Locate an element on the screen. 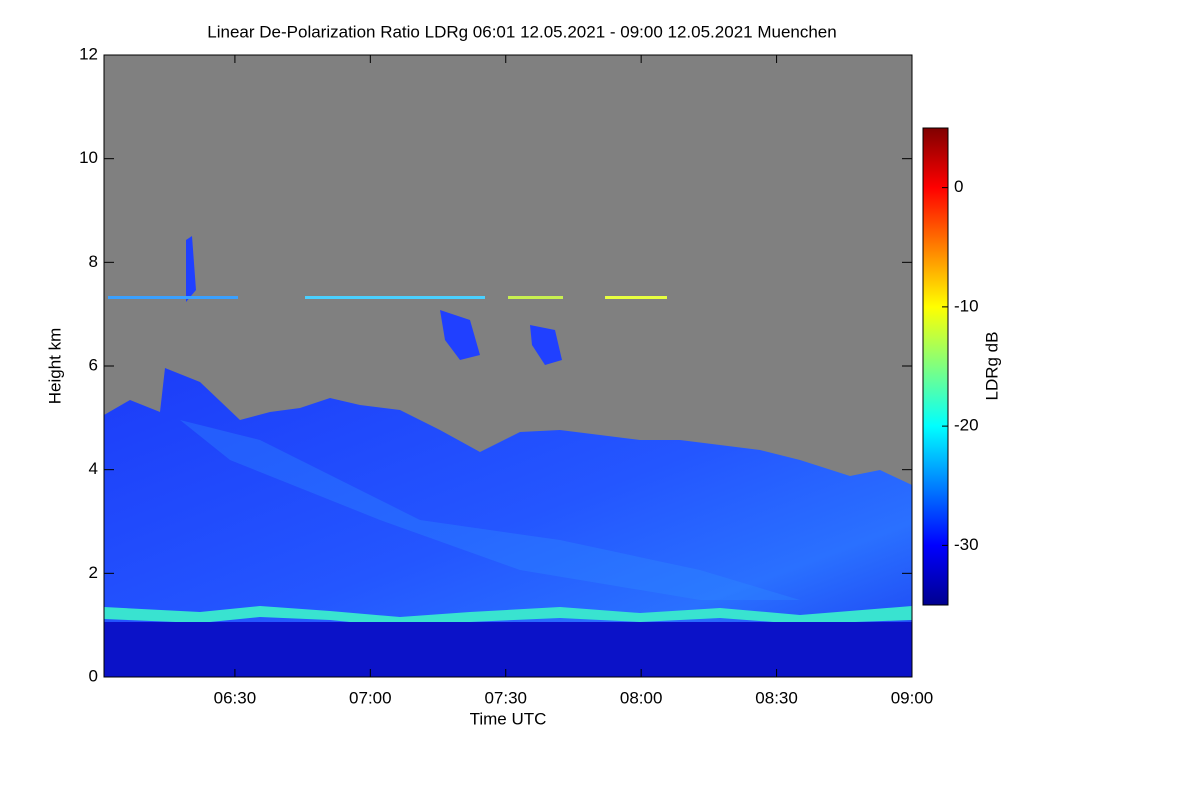 The image size is (1200, 800). colorbar-label: LDRg dB is located at coordinates (991, 366).